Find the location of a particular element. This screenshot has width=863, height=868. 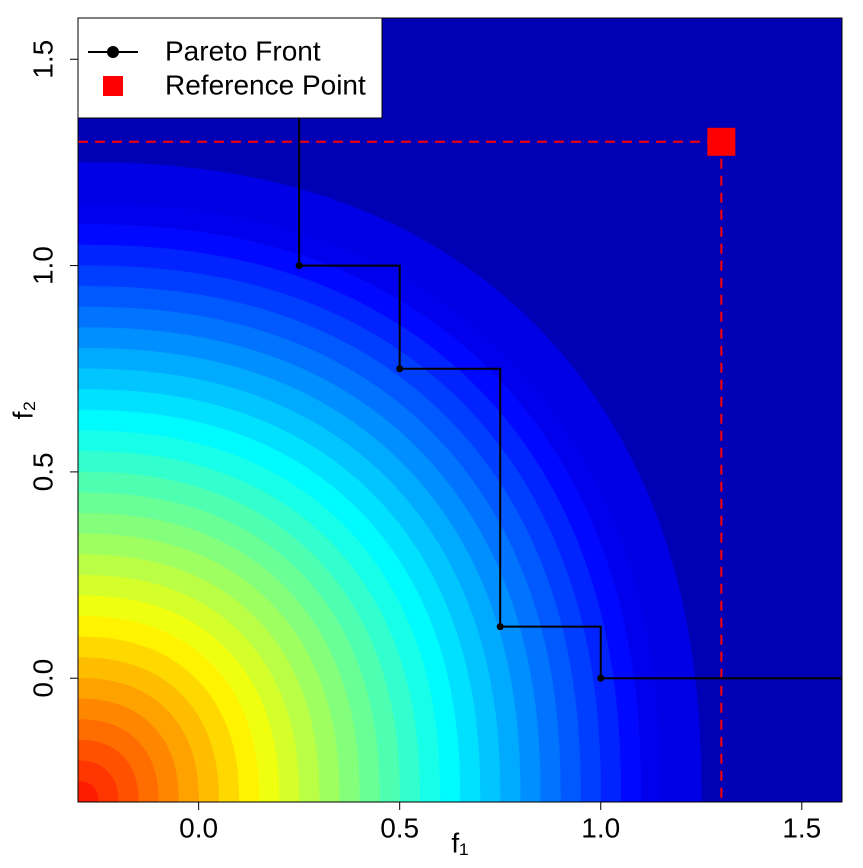

x-tick-label: 1.0 is located at coordinates (600, 827).